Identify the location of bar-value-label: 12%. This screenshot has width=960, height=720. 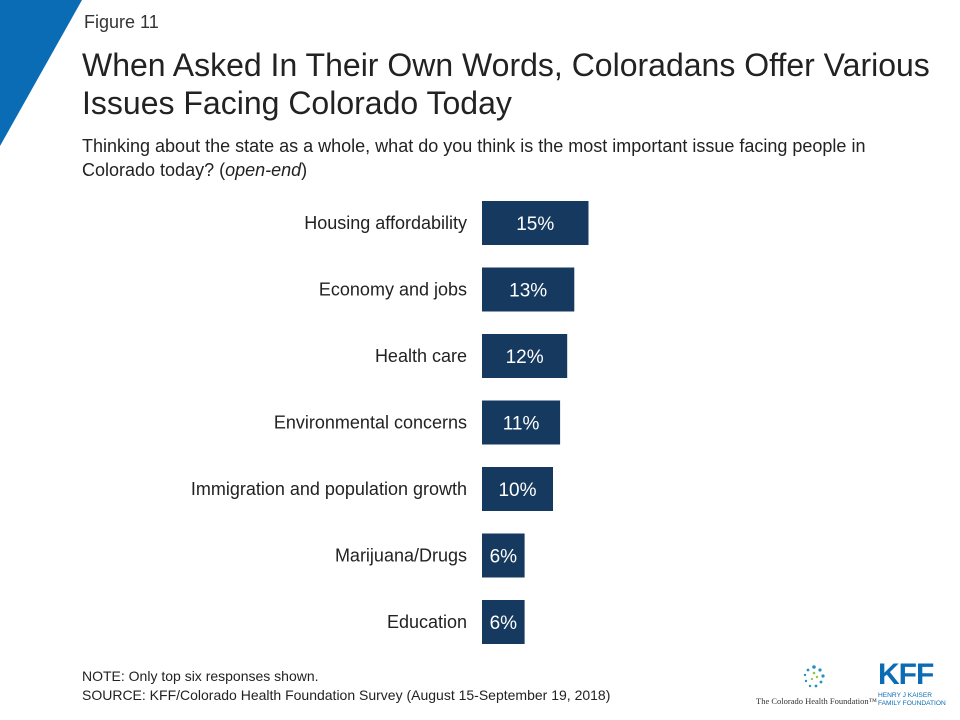
(525, 357).